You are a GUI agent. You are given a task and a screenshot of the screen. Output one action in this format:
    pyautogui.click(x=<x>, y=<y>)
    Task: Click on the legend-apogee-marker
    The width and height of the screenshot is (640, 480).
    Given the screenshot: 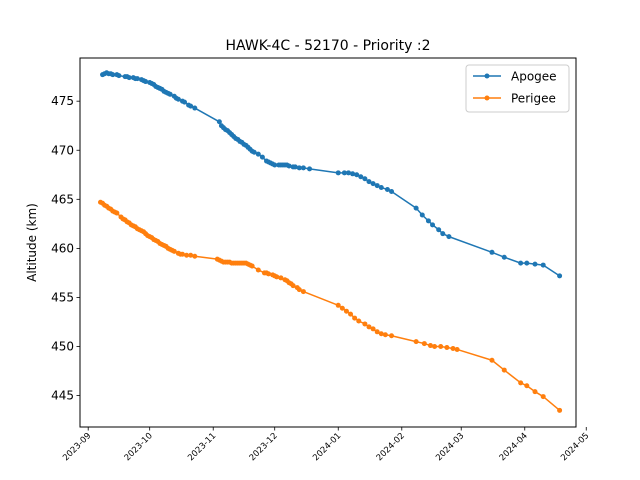 What is the action you would take?
    pyautogui.click(x=487, y=76)
    